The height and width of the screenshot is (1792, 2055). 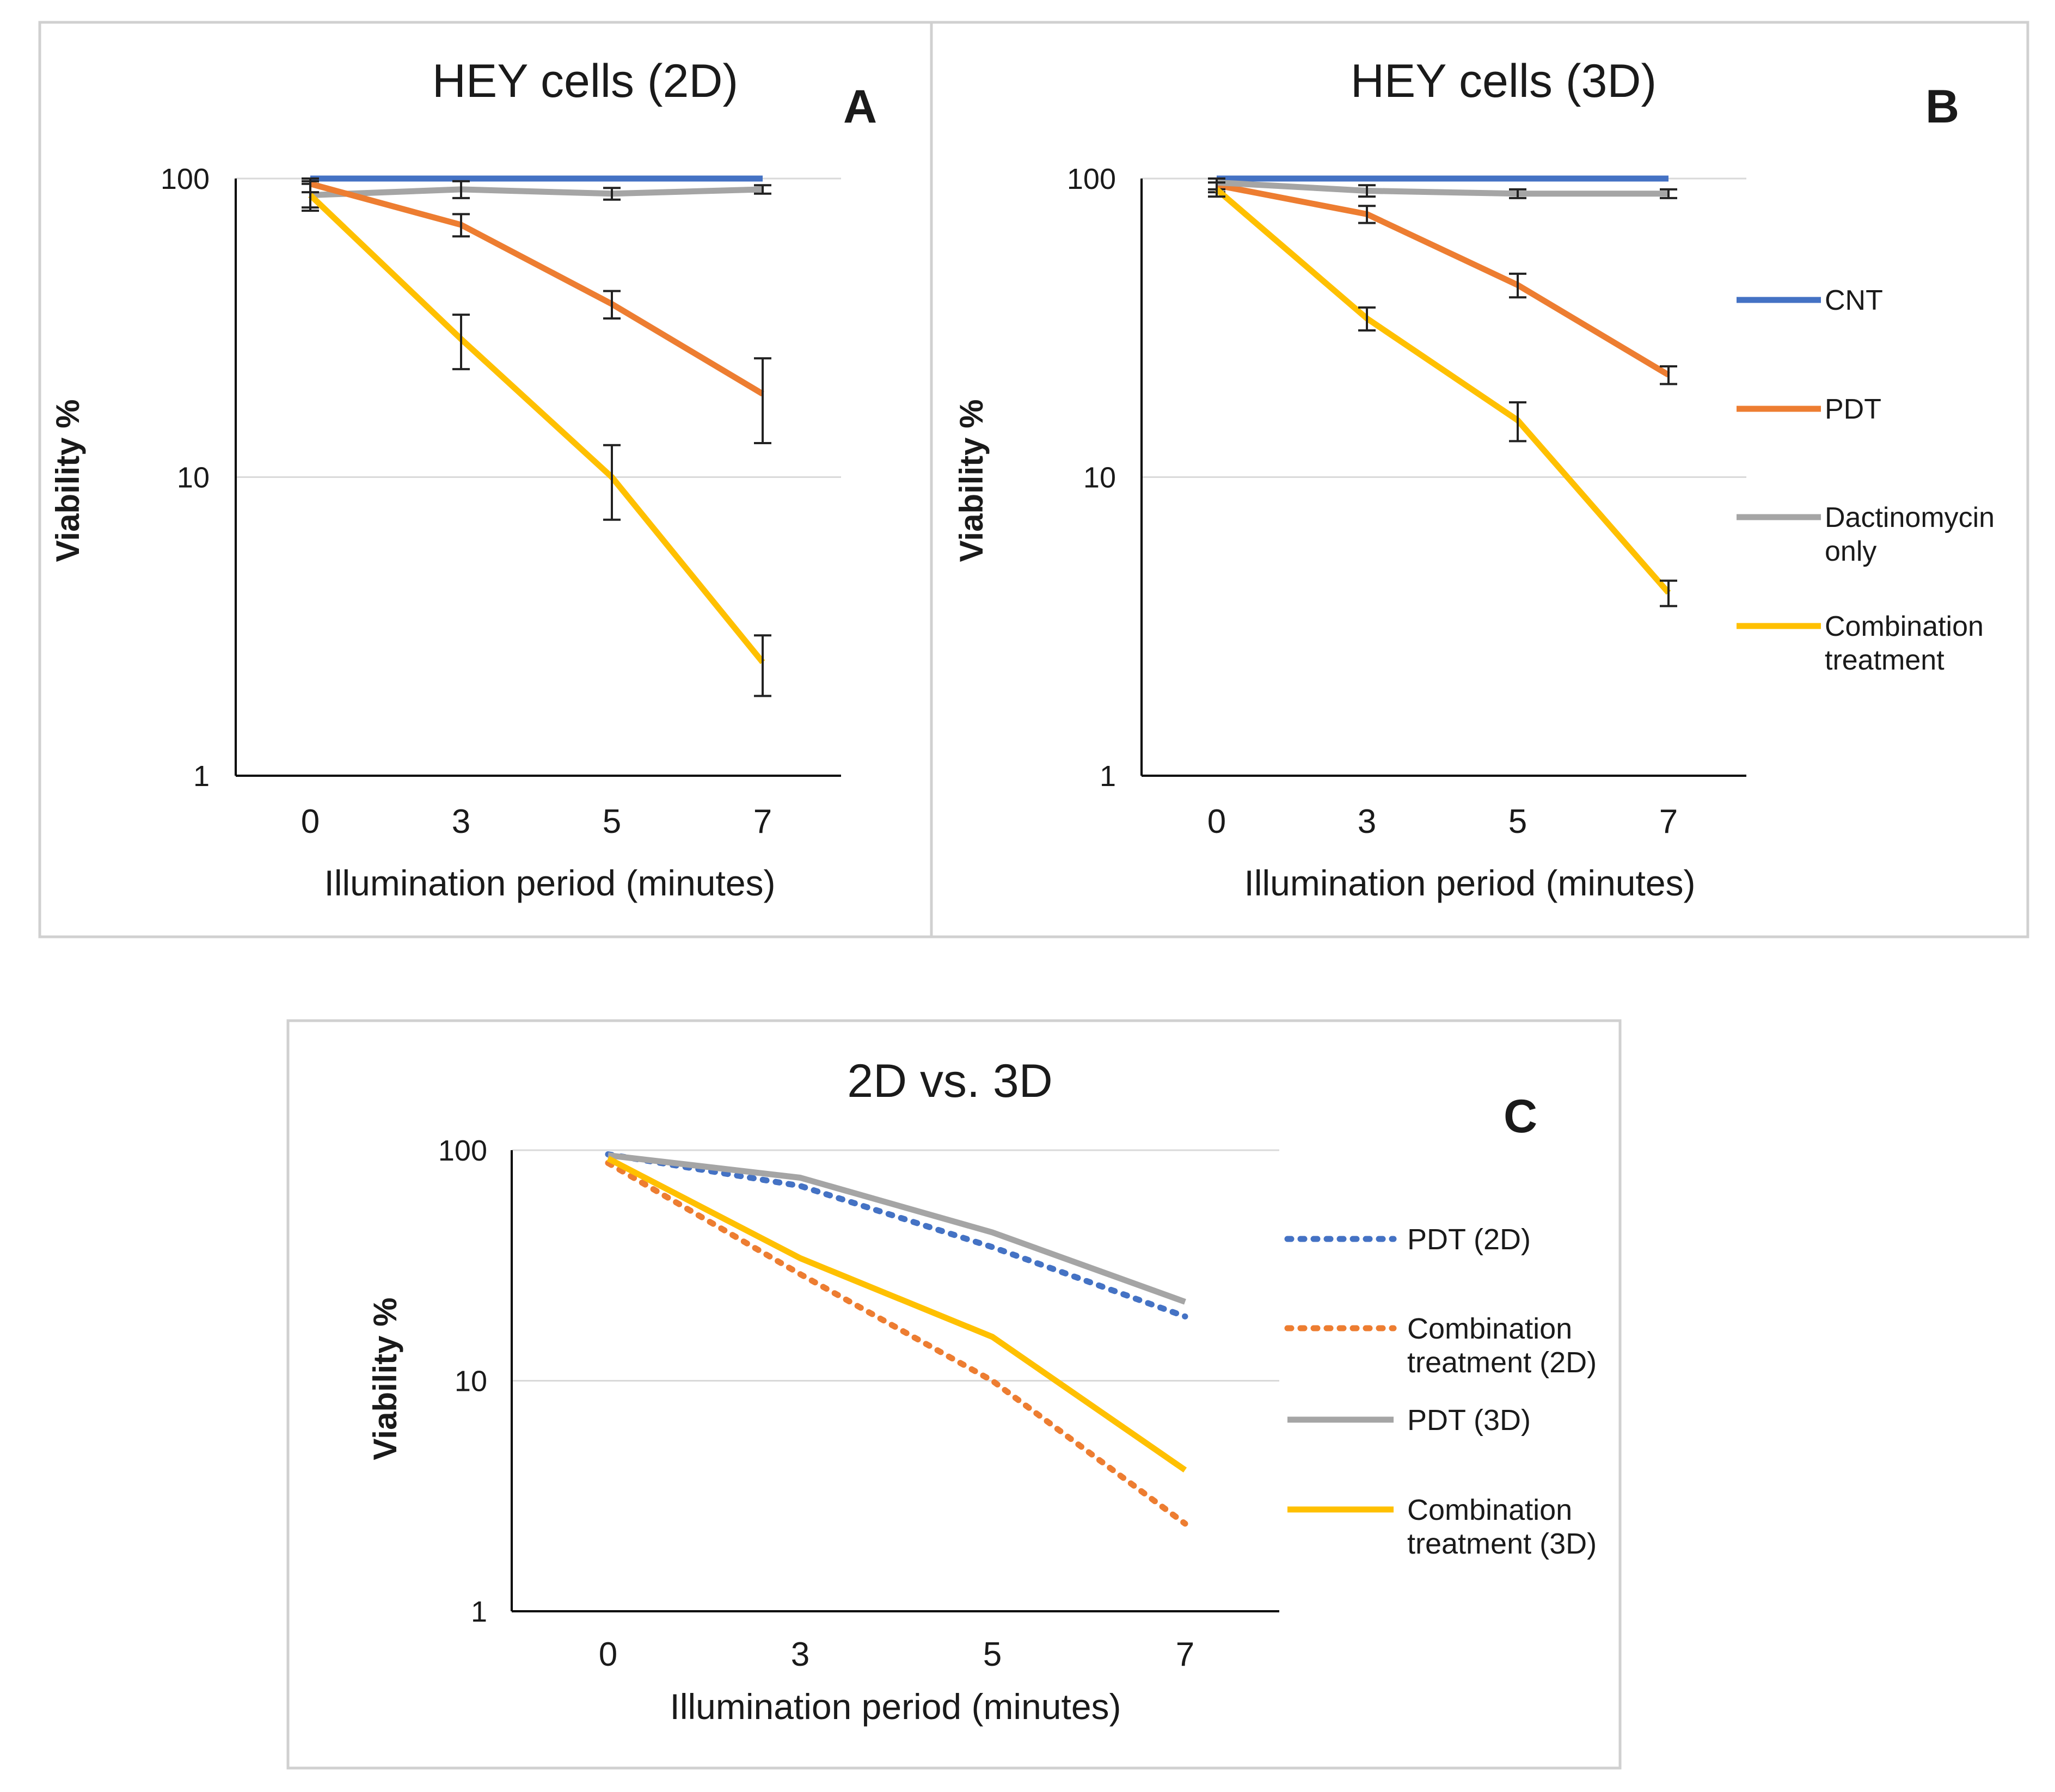 I want to click on panel-a-axes, so click(x=538, y=478).